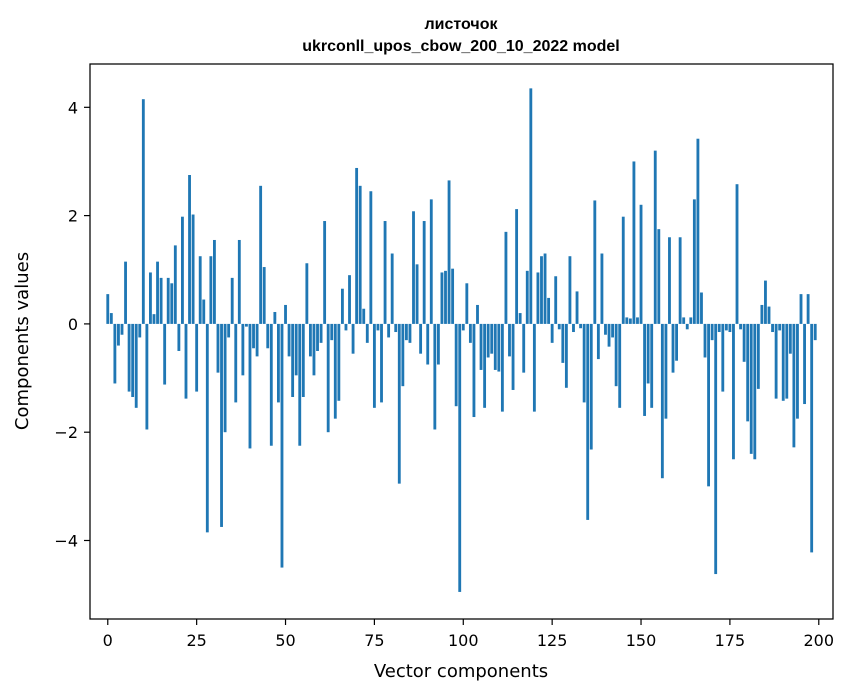  Describe the element at coordinates (72, 324) in the screenshot. I see `y-axis: −4 −2 0 2 4` at that location.